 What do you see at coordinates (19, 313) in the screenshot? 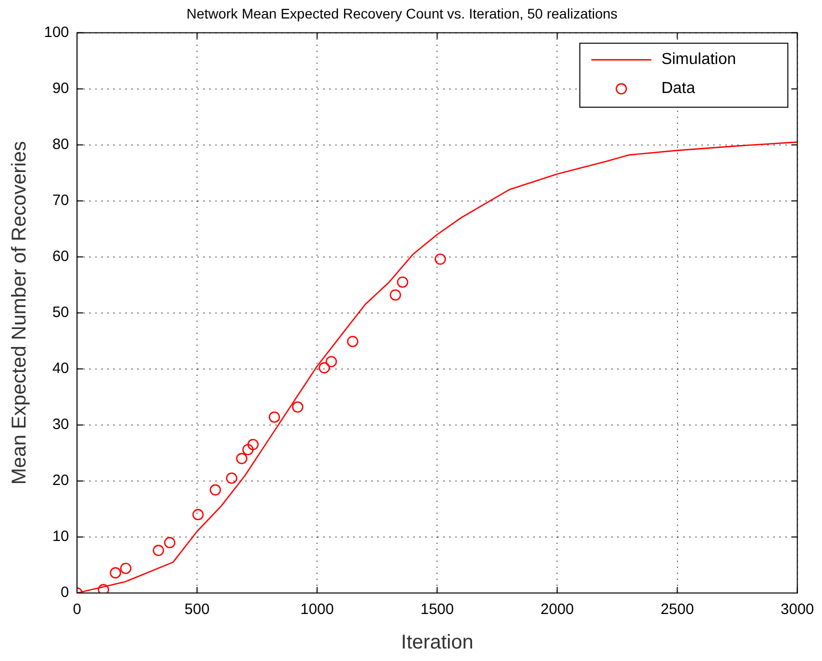
I see `y-axis-title: Mean Expected Number of Recoveries` at bounding box center [19, 313].